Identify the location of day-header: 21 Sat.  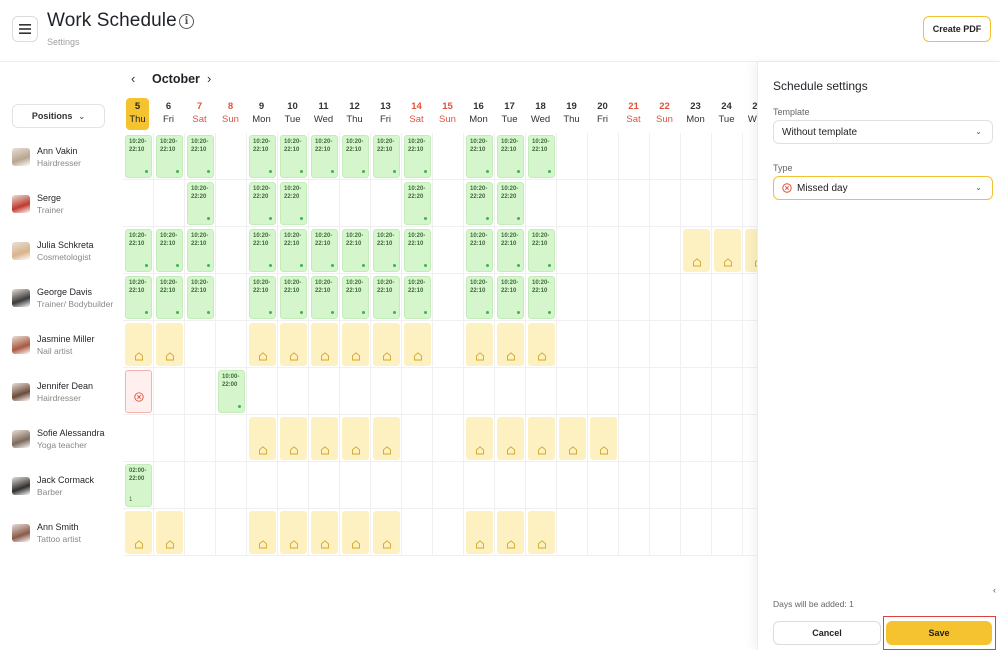
(633, 114).